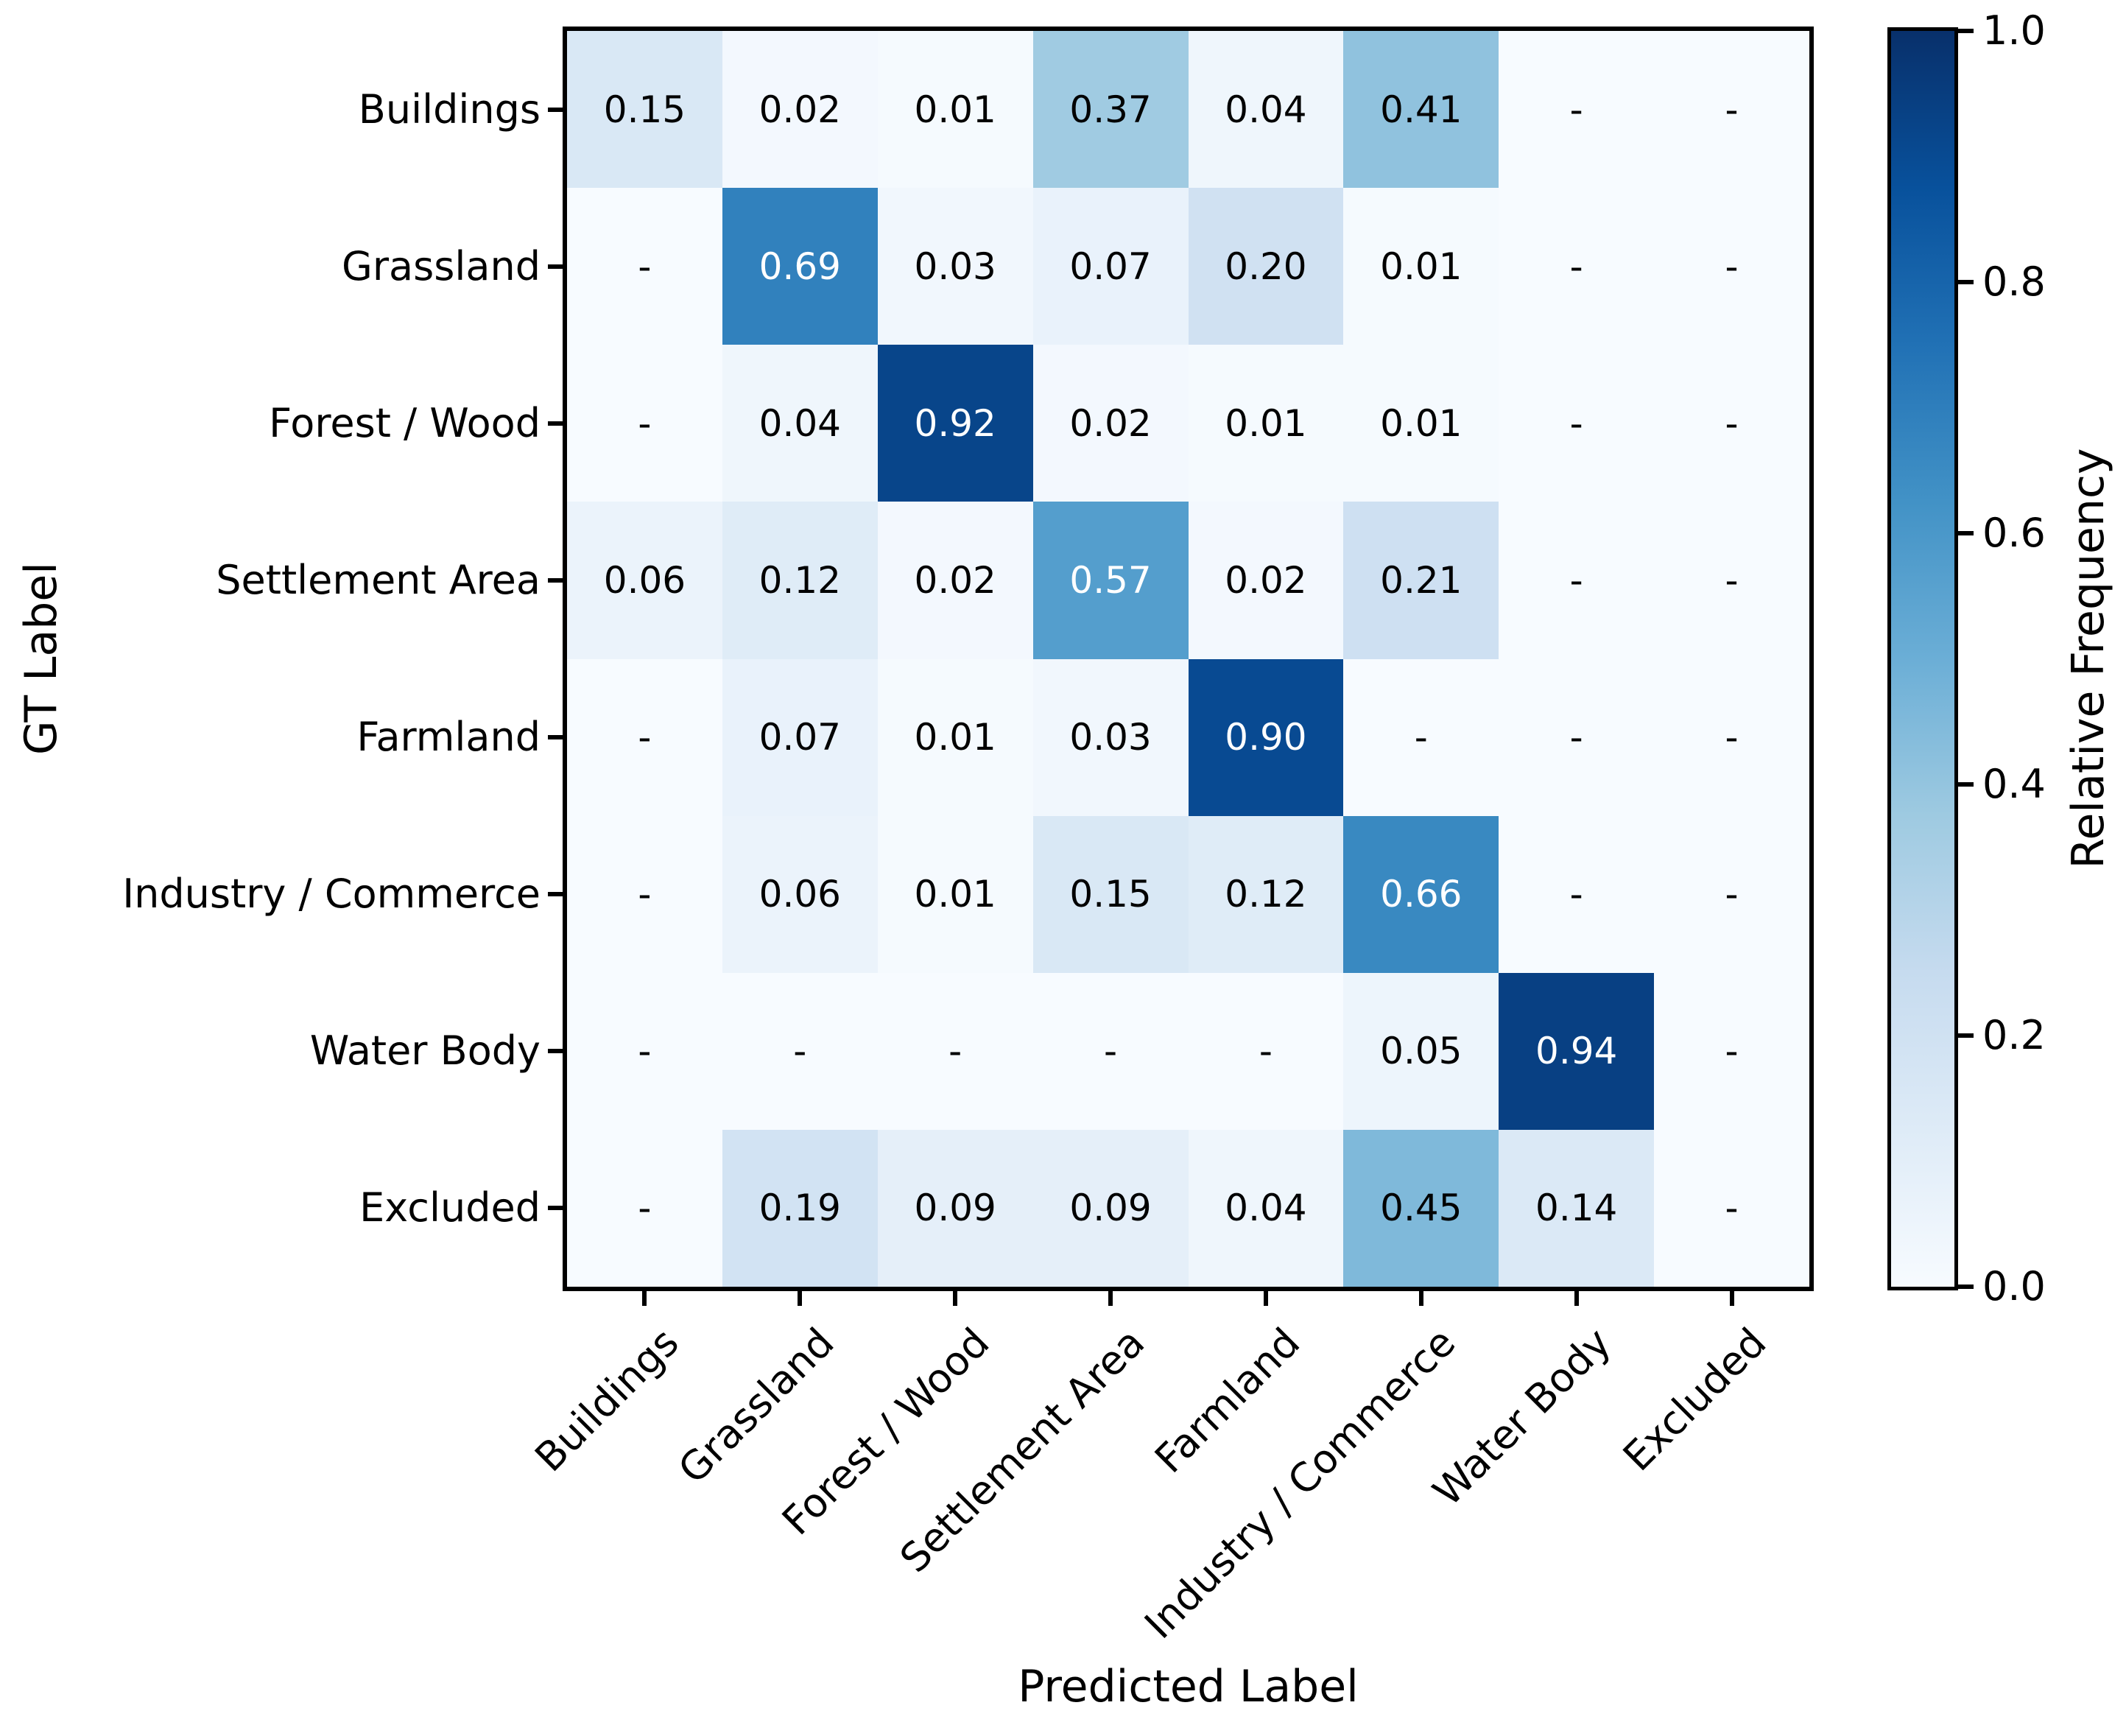 This screenshot has width=2126, height=1736. What do you see at coordinates (799, 109) in the screenshot?
I see `cell-value: 0.02` at bounding box center [799, 109].